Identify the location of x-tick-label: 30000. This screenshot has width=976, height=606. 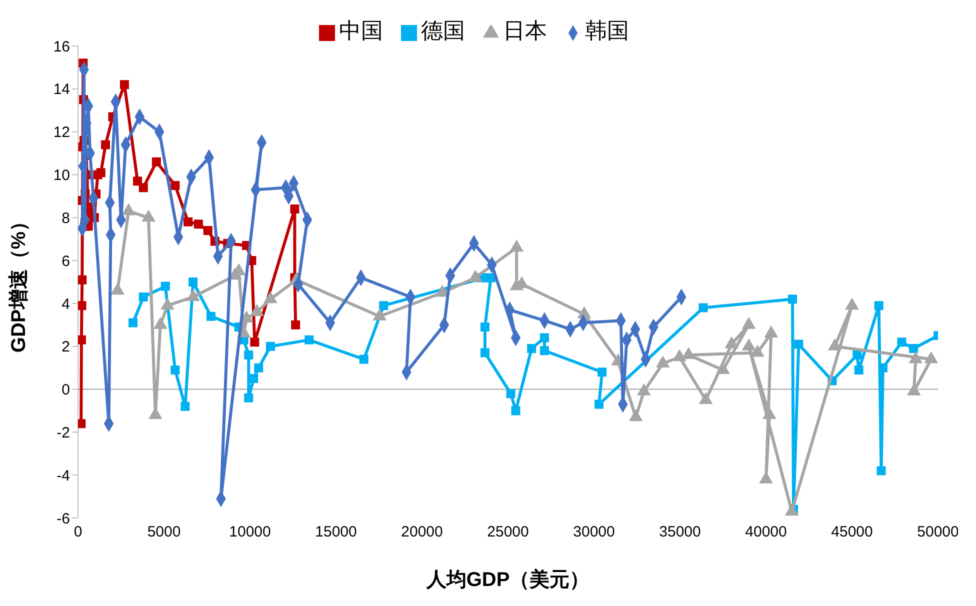
(594, 532).